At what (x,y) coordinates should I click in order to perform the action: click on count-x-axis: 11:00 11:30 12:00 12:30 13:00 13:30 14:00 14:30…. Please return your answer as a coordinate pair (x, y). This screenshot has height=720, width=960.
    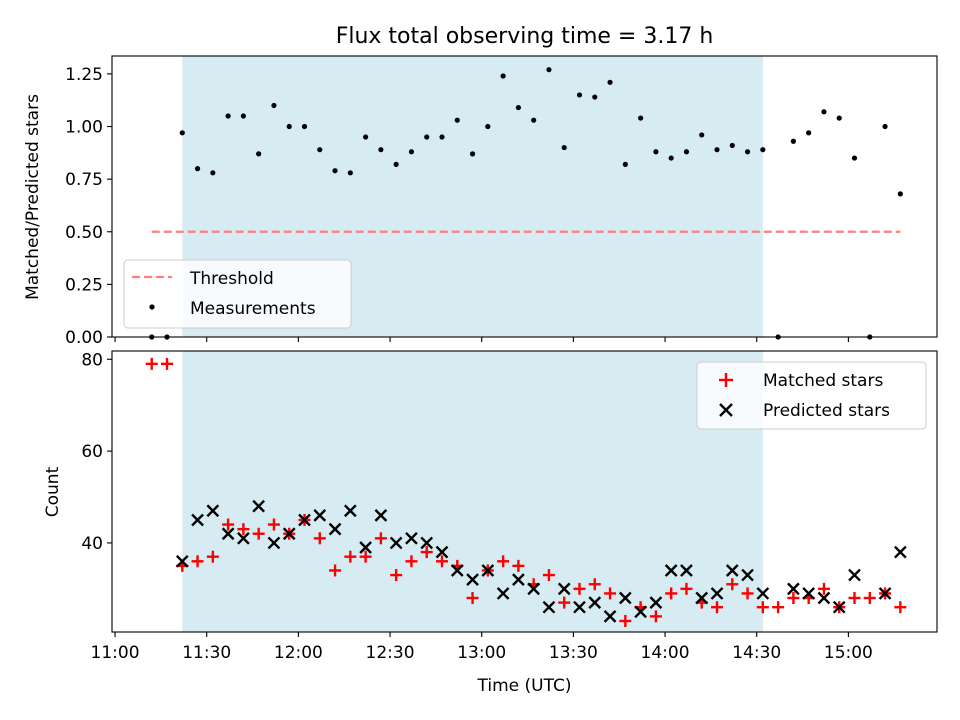
    Looking at the image, I should click on (482, 647).